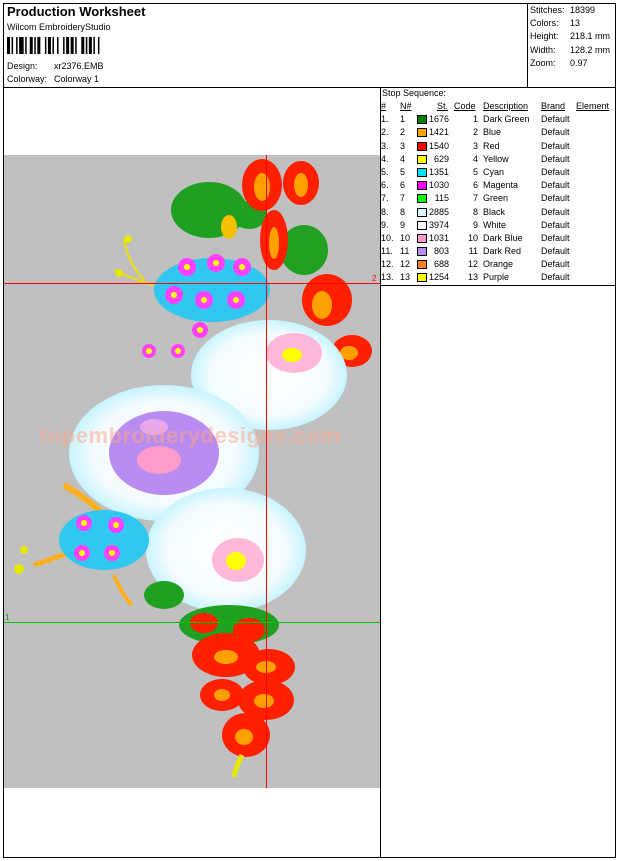  I want to click on row-stitches: 688, so click(441, 264).